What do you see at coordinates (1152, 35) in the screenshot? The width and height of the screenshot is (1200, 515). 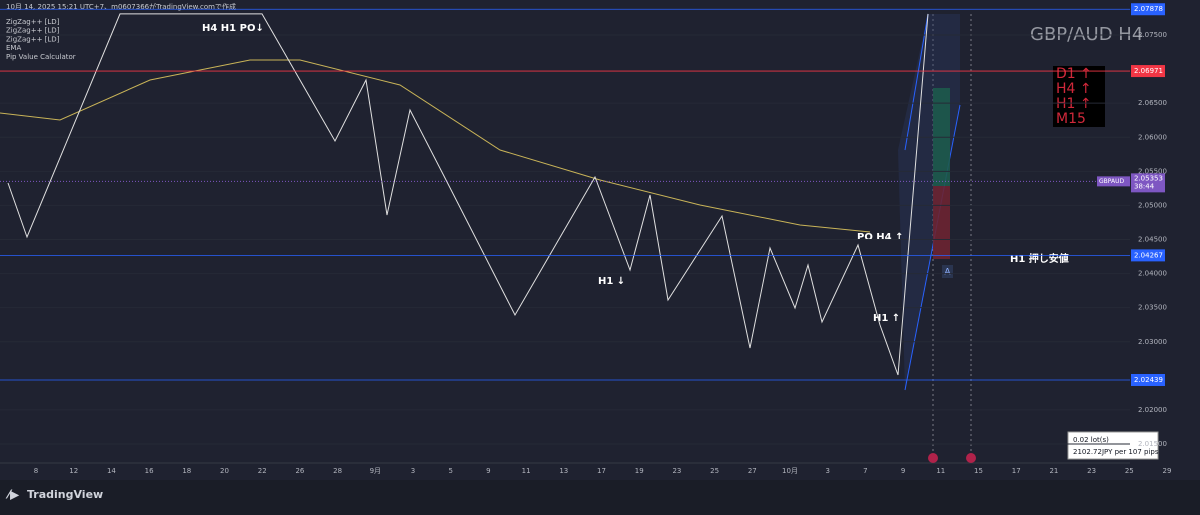 I see `price-tick-label: 2.07500` at bounding box center [1152, 35].